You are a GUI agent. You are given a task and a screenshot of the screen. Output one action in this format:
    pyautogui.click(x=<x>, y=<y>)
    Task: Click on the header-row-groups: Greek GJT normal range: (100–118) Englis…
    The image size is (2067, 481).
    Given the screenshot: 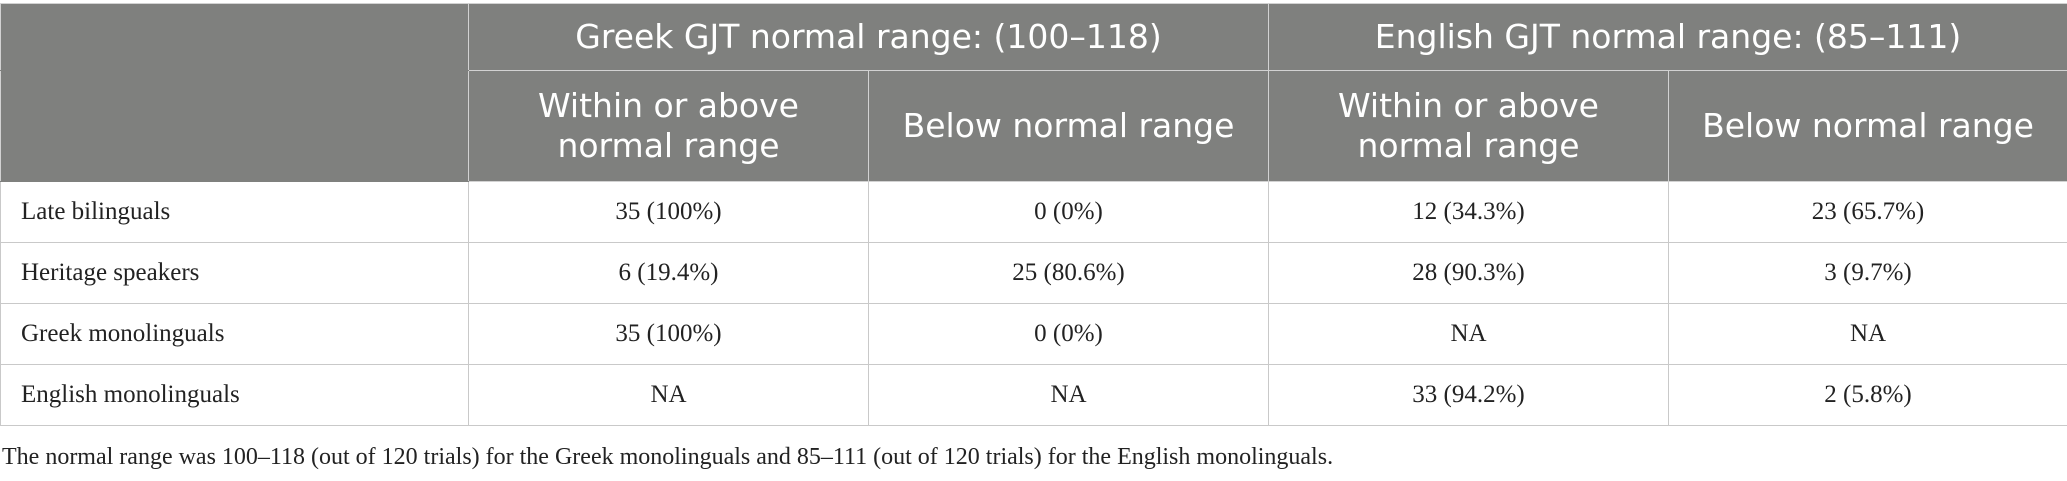 What is the action you would take?
    pyautogui.click(x=1033, y=37)
    